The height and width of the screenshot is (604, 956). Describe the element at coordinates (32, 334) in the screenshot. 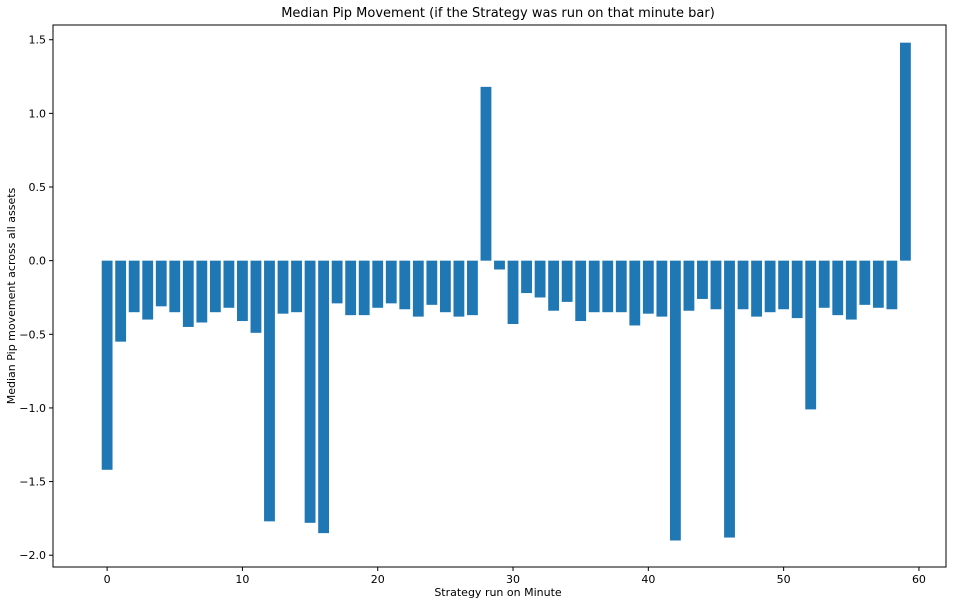

I see `y-tick-label: −0.5` at that location.